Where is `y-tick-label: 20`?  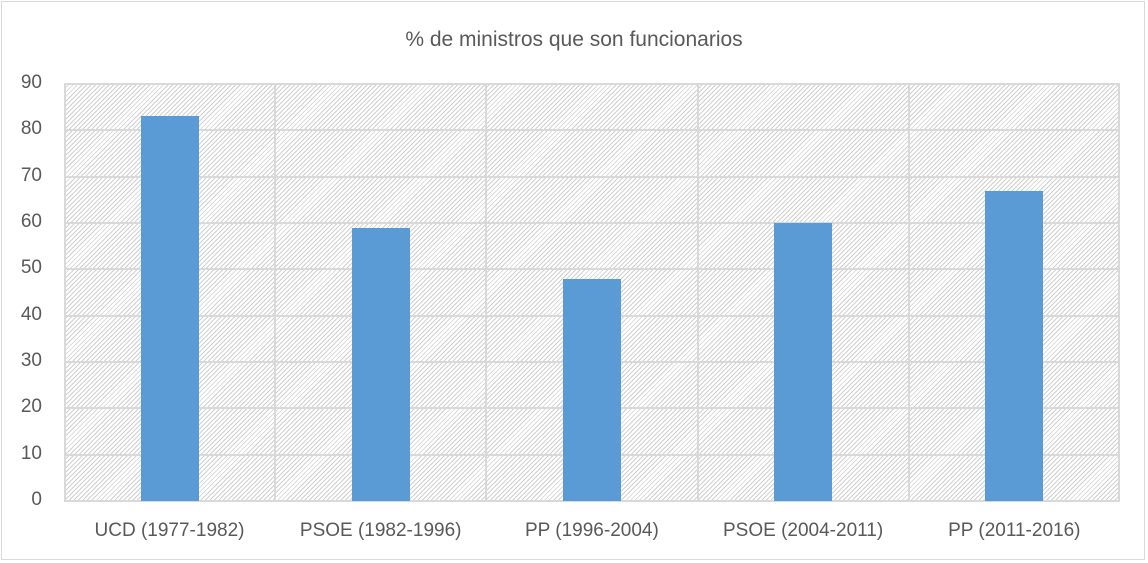
y-tick-label: 20 is located at coordinates (31, 407).